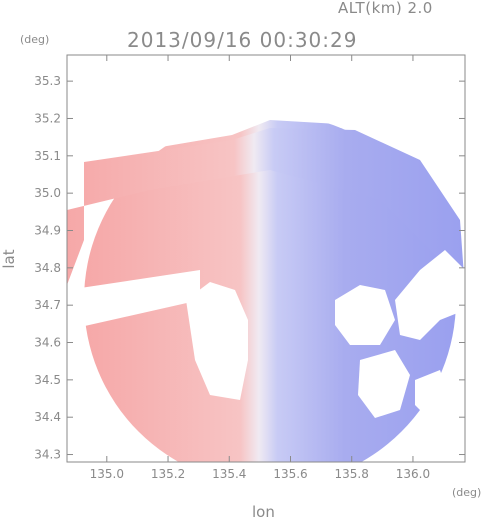 The width and height of the screenshot is (491, 521). Describe the element at coordinates (47, 417) in the screenshot. I see `y-tick-label: 34.4` at that location.